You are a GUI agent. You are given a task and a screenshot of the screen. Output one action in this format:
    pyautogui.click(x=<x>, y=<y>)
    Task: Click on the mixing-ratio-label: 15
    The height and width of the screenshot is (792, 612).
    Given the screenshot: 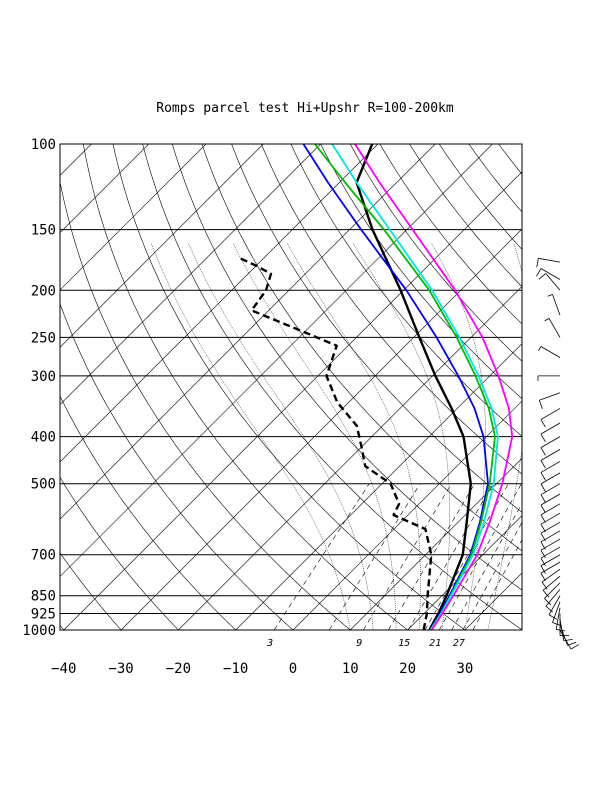 What is the action you would take?
    pyautogui.click(x=404, y=643)
    